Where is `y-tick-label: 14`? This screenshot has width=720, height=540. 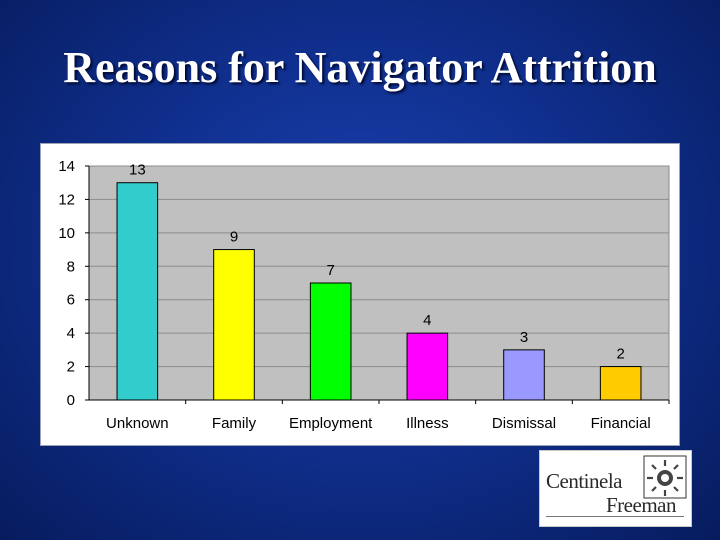 y-tick-label: 14 is located at coordinates (66, 166).